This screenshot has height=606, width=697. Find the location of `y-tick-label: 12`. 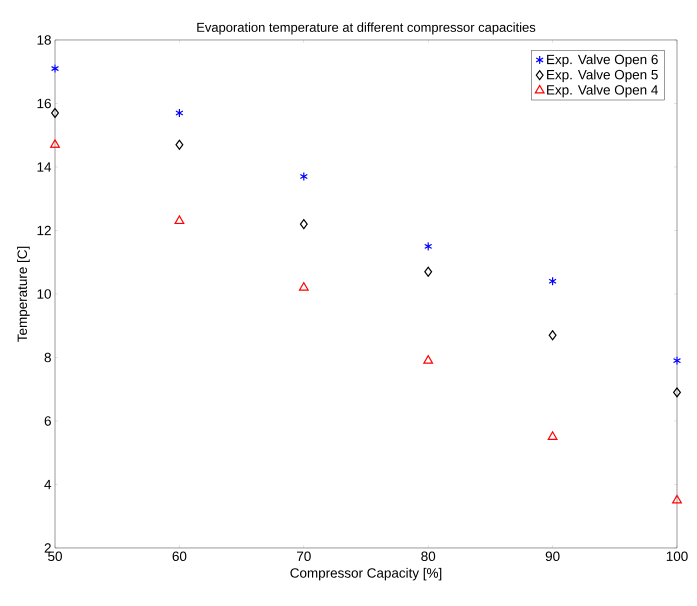

y-tick-label: 12 is located at coordinates (44, 231).